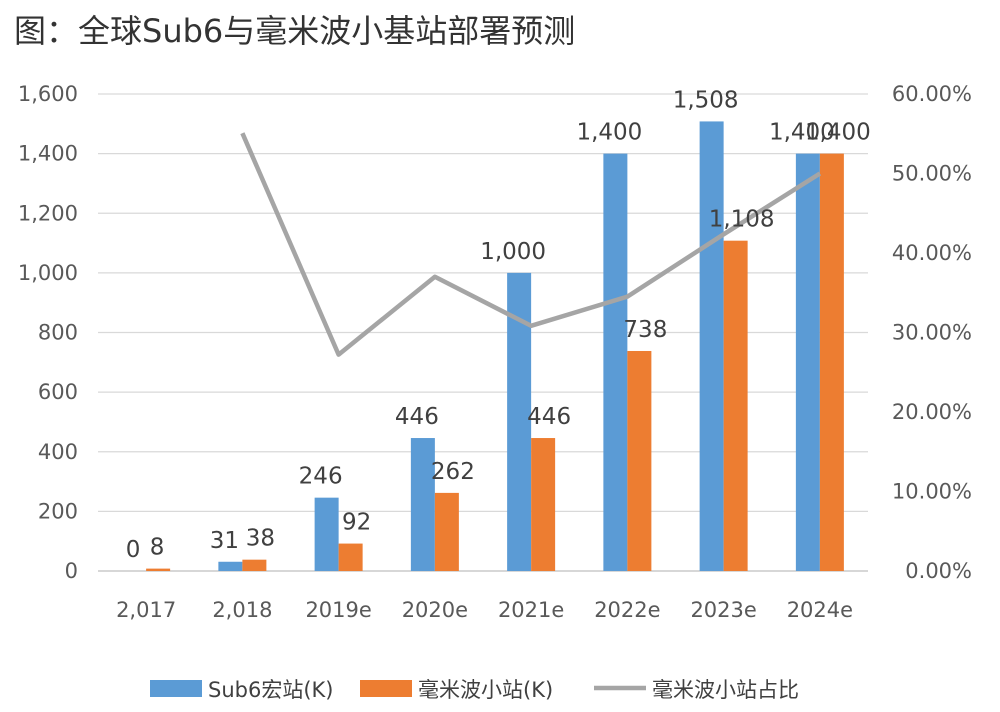 This screenshot has width=1000, height=712. Describe the element at coordinates (435, 610) in the screenshot. I see `x-tick-label: 2020e` at that location.